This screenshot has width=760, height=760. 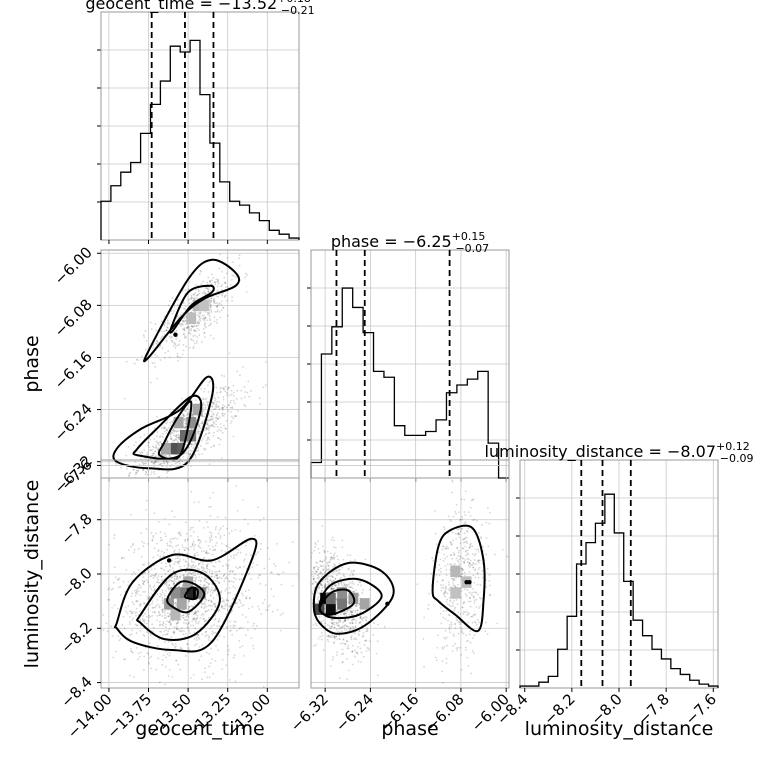 I want to click on density-cell, so click(x=178, y=448).